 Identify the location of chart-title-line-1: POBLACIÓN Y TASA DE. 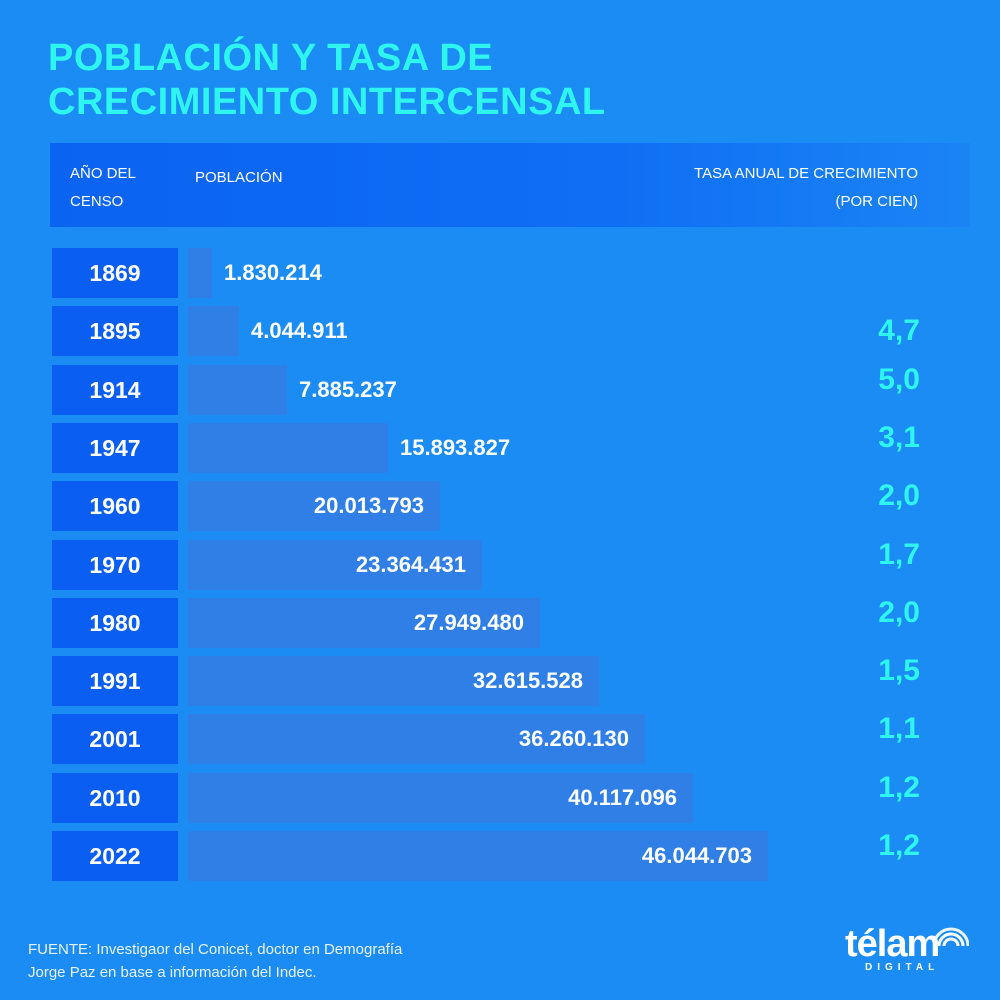
(271, 58).